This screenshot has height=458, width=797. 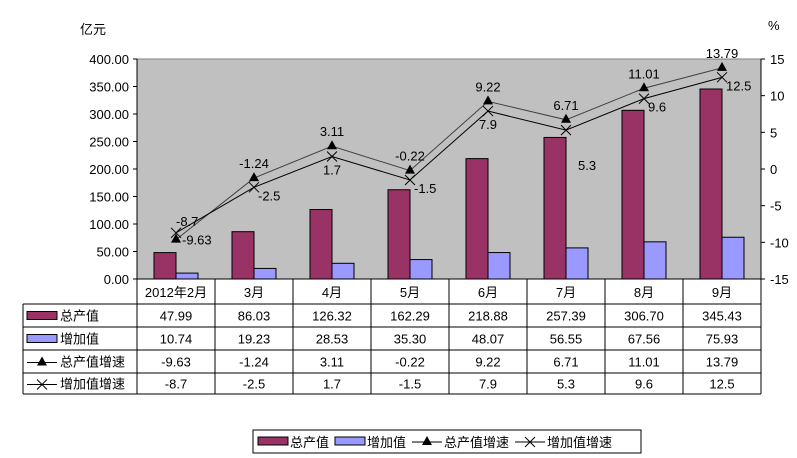 I want to click on legend, so click(x=447, y=441).